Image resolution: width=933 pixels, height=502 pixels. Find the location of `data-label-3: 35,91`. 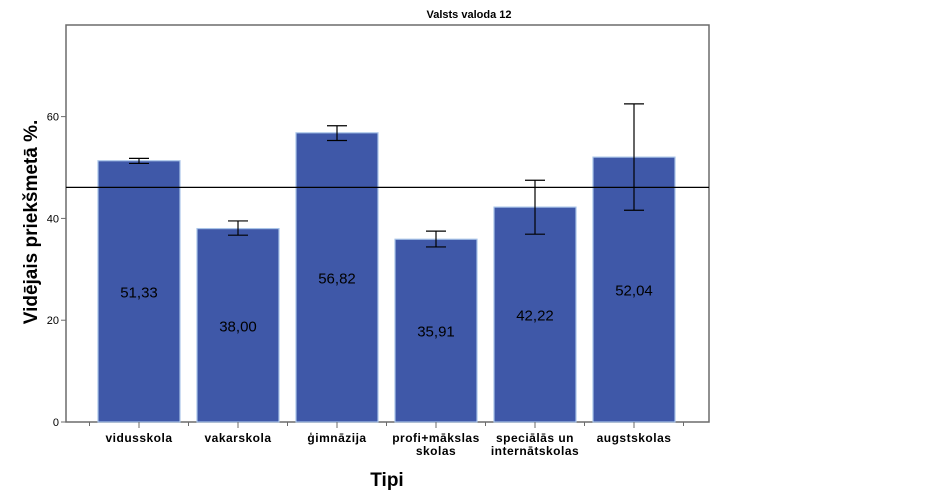

data-label-3: 35,91 is located at coordinates (436, 332).